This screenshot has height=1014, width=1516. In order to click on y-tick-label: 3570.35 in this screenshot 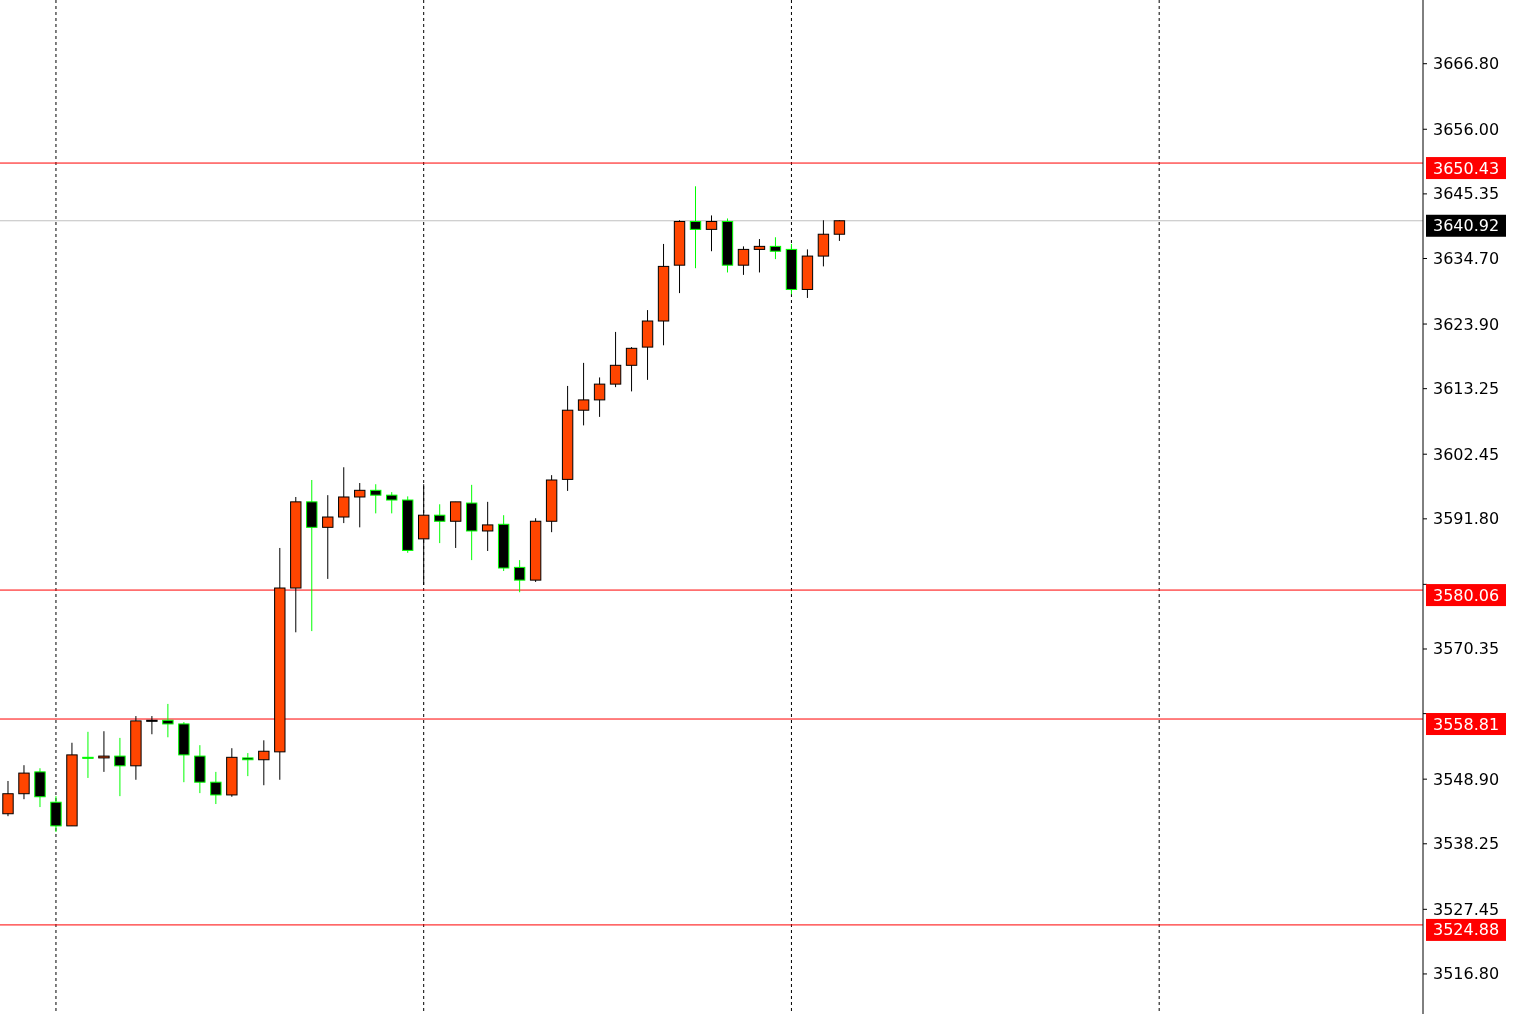, I will do `click(1466, 649)`.